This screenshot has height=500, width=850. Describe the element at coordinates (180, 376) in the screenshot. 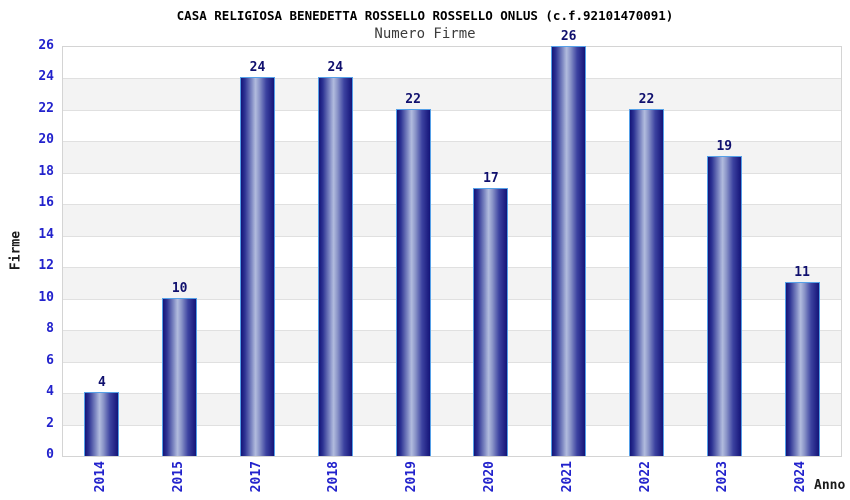

I see `bar-2015` at that location.